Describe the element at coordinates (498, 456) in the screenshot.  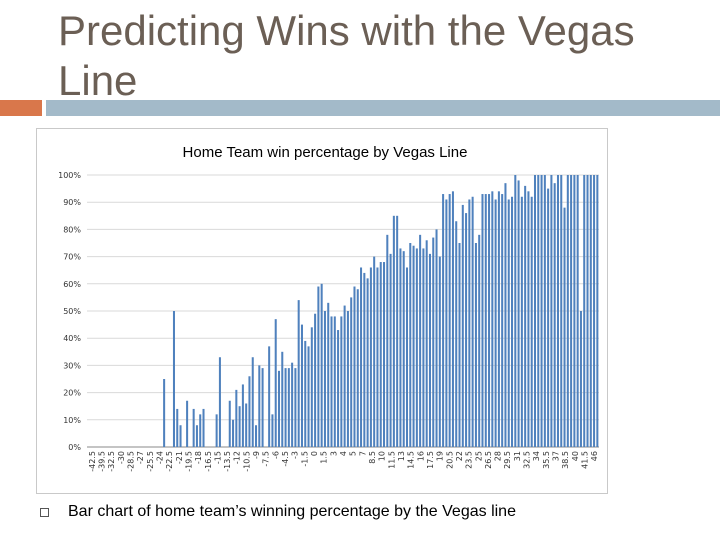
I see `x-tick-label: 28` at that location.